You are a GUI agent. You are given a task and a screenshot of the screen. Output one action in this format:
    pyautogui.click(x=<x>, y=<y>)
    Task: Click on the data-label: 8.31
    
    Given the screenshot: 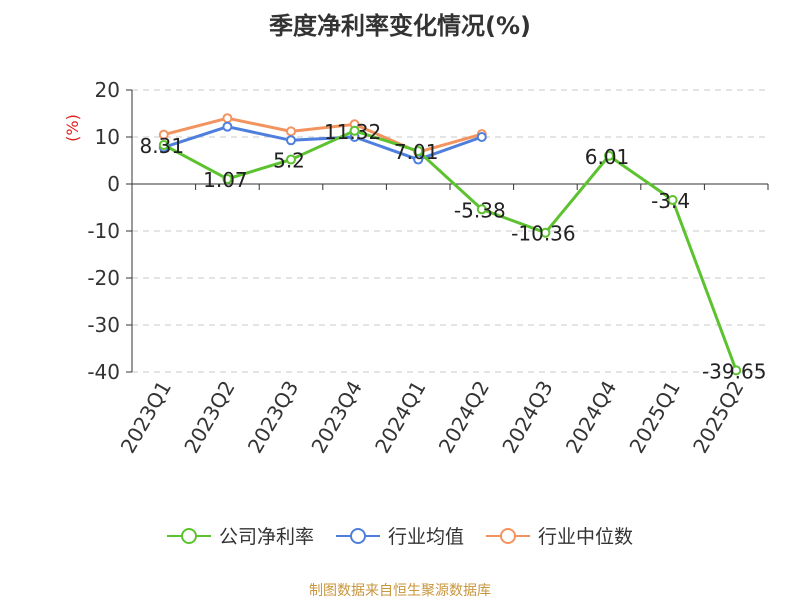 What is the action you would take?
    pyautogui.click(x=162, y=146)
    